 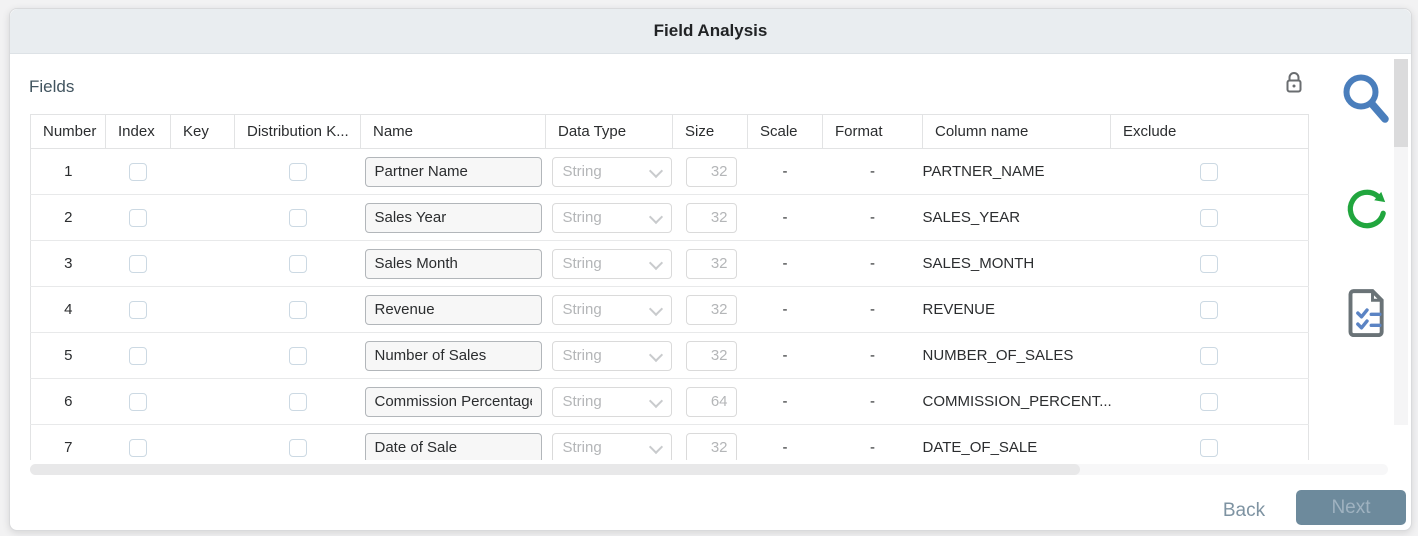 I want to click on column-name-value: SALES_YEAR, so click(x=1016, y=217).